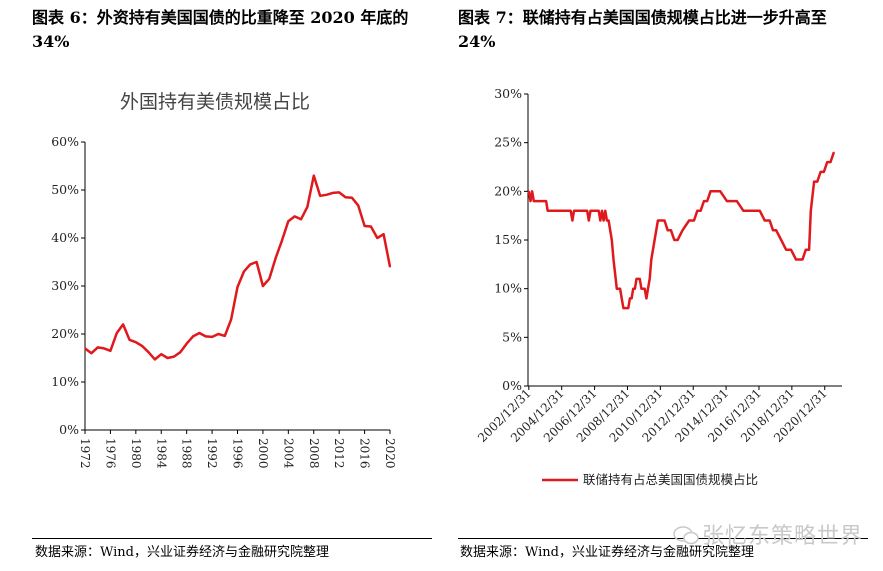 The image size is (883, 571). Describe the element at coordinates (65, 381) in the screenshot. I see `y-tick-label: 10%` at that location.